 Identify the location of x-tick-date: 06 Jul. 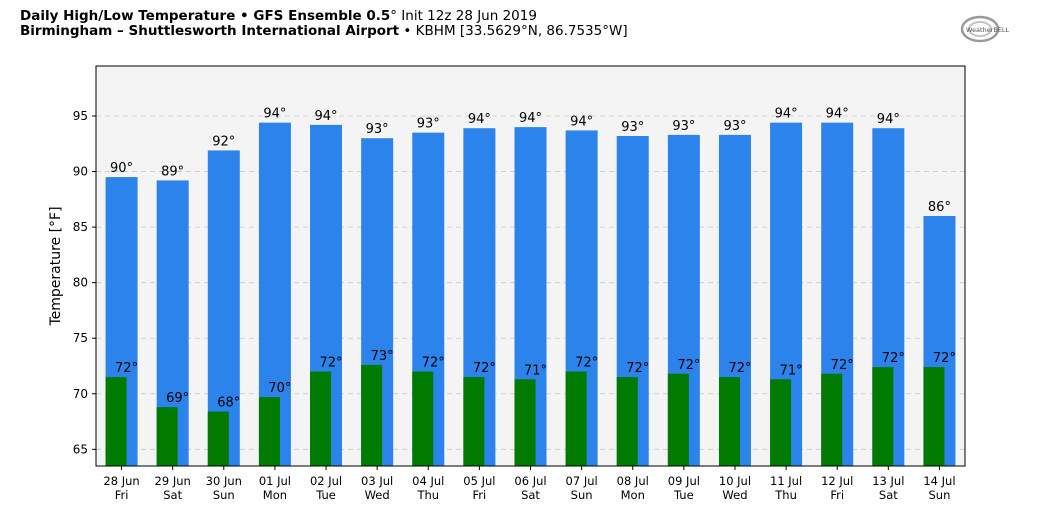
(530, 481).